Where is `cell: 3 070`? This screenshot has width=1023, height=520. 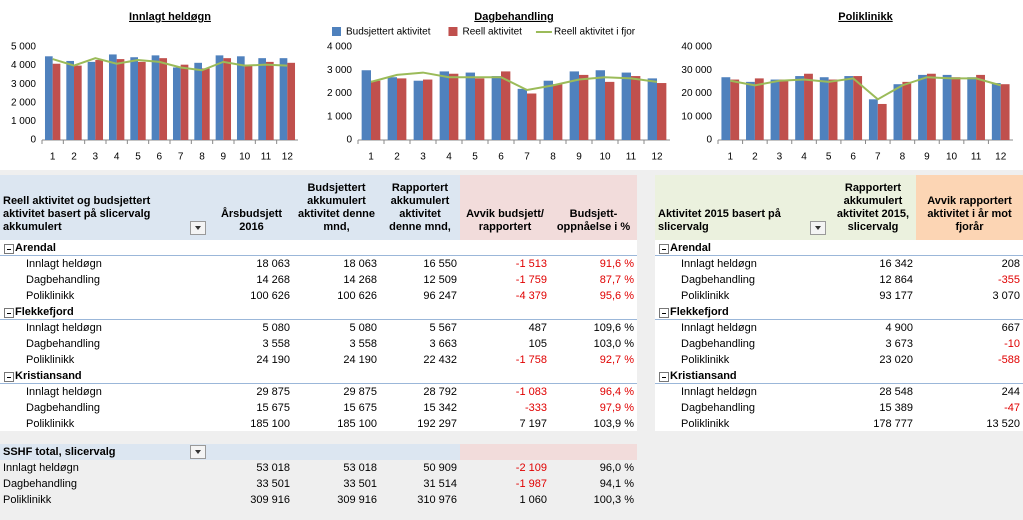
cell: 3 070 is located at coordinates (1006, 296).